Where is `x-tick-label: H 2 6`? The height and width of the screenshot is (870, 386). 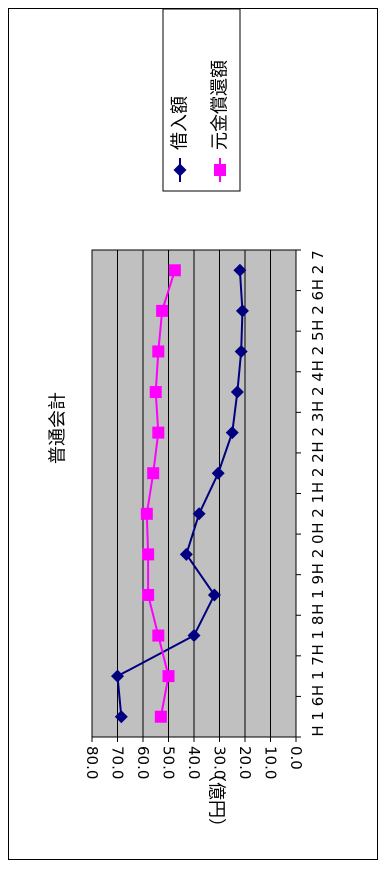
x-tick-label: H 2 6 is located at coordinates (318, 311).